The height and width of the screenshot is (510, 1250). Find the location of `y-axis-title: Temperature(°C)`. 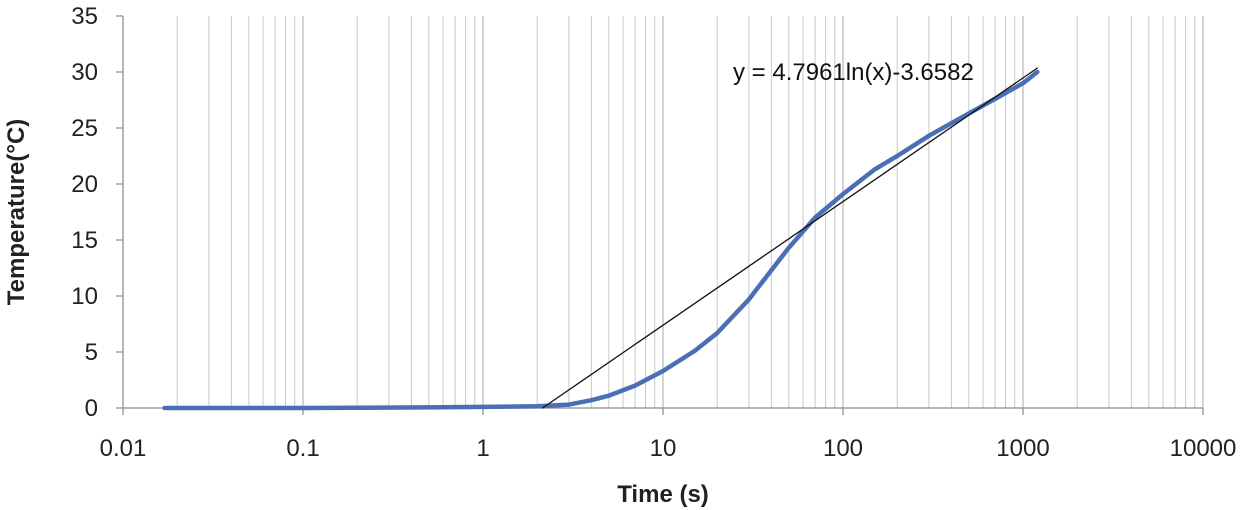

y-axis-title: Temperature(°C) is located at coordinates (16, 212).